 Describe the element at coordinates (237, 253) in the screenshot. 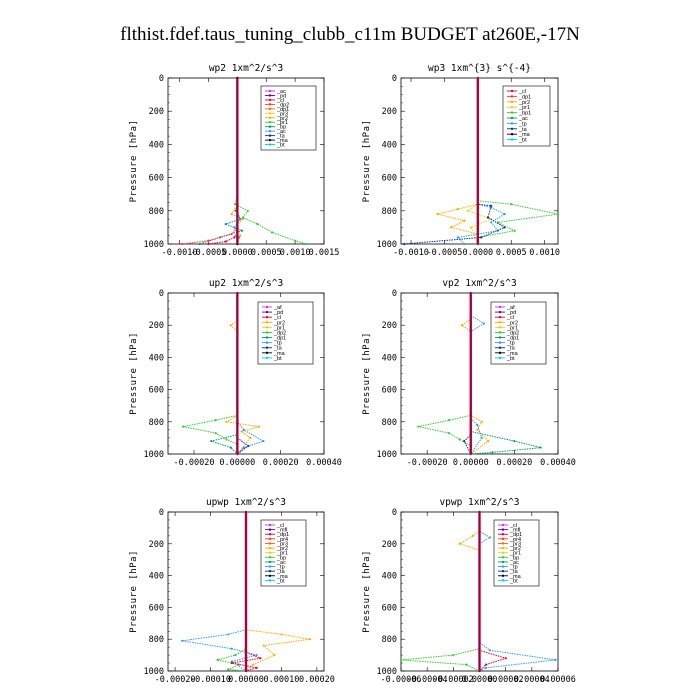

I see `x-tick-label: 0.0000` at that location.